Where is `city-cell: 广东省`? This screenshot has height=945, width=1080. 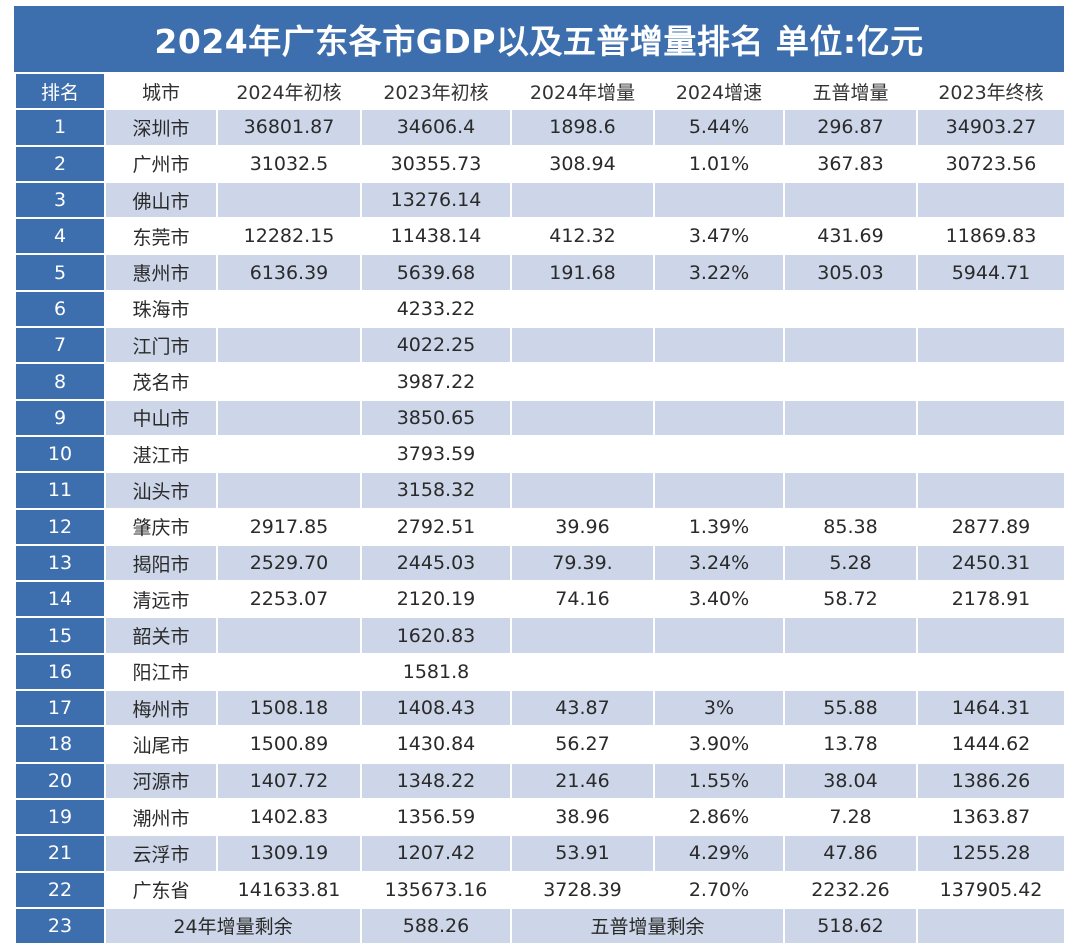
city-cell: 广东省 is located at coordinates (161, 889).